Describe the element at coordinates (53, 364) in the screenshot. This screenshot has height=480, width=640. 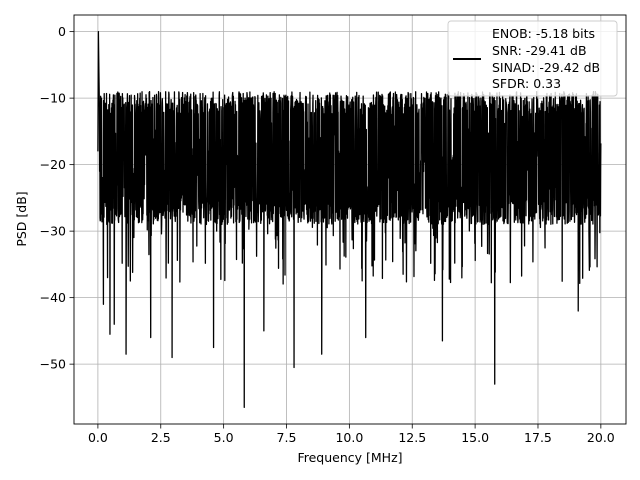
I see `y-tick-label: −50` at that location.